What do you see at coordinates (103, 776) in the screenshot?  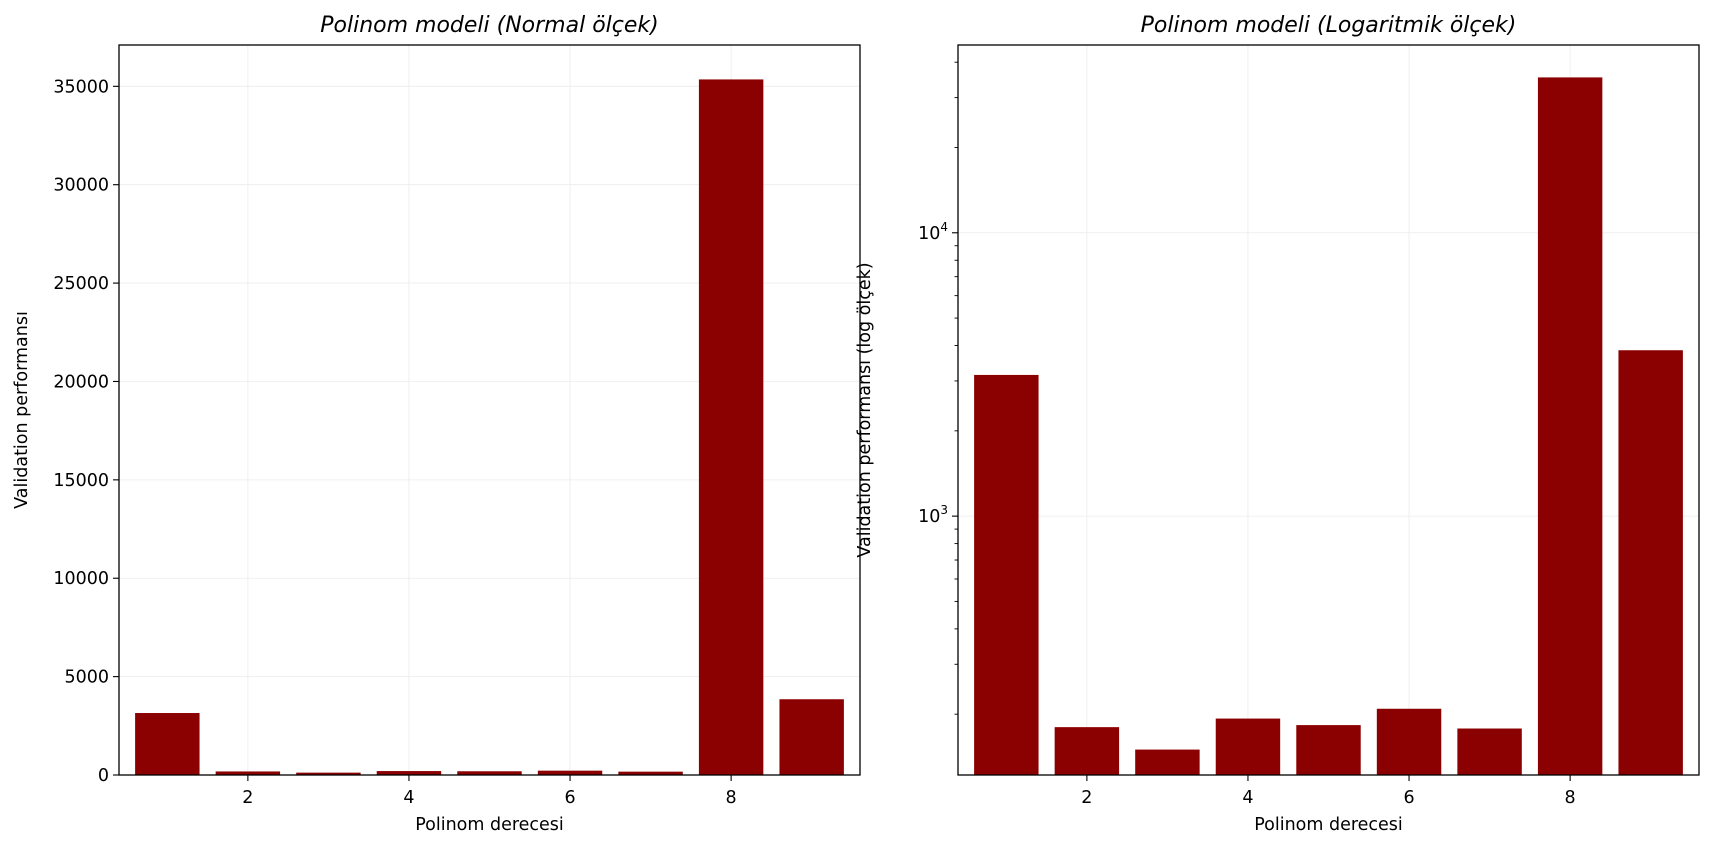 I see `y-tick-label: 0` at bounding box center [103, 776].